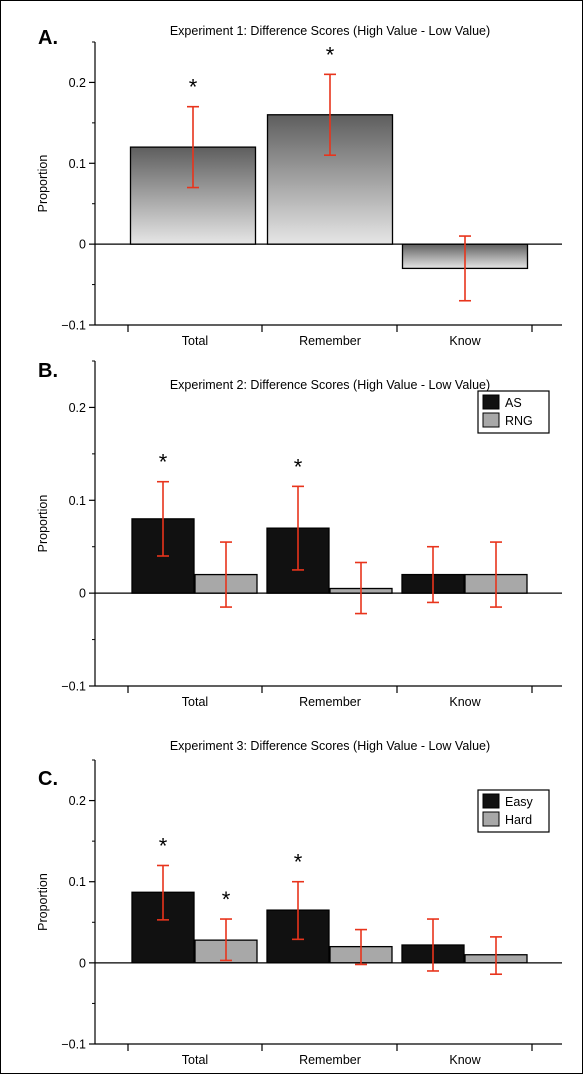  Describe the element at coordinates (48, 779) in the screenshot. I see `panel-label: C.` at that location.